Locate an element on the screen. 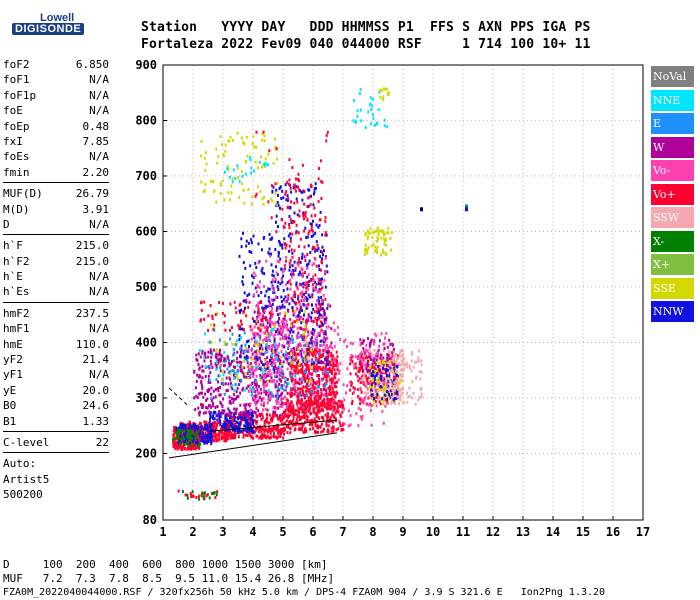 Image resolution: width=700 pixels, height=600 pixels. parameter-value: 215.0 is located at coordinates (92, 261).